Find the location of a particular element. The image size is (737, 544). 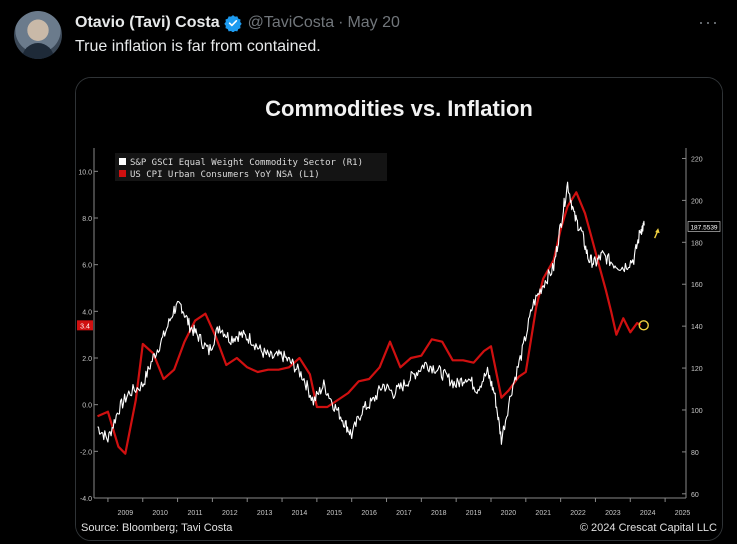

legend-swatch-cpi is located at coordinates (122, 173).